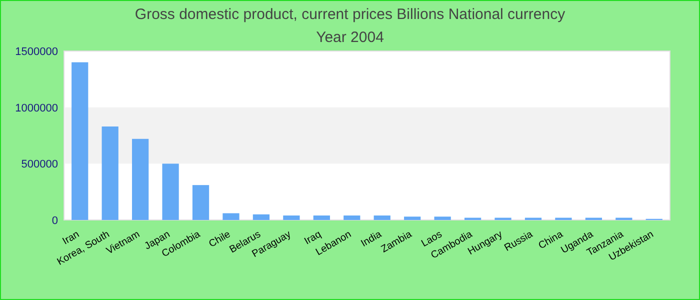 The height and width of the screenshot is (300, 700). I want to click on y-tick-label: 500000, so click(39, 164).